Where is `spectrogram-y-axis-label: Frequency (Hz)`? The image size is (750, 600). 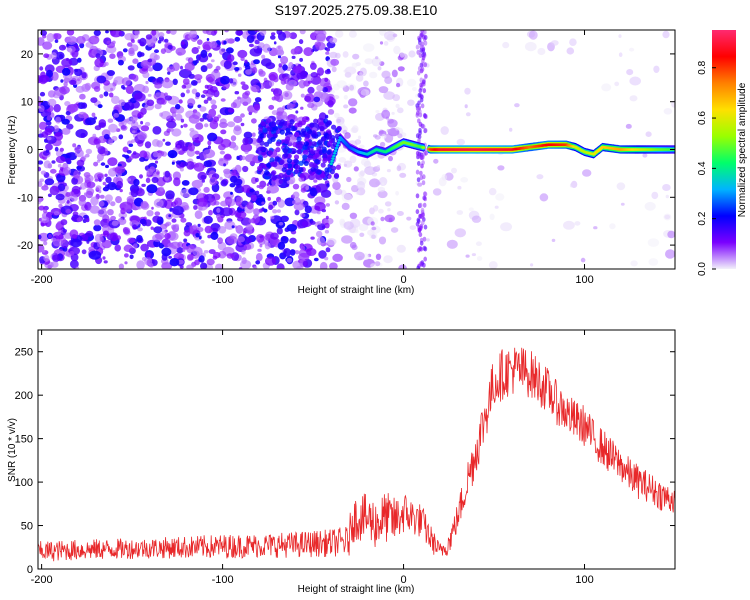
spectrogram-y-axis-label: Frequency (Hz) is located at coordinates (12, 150).